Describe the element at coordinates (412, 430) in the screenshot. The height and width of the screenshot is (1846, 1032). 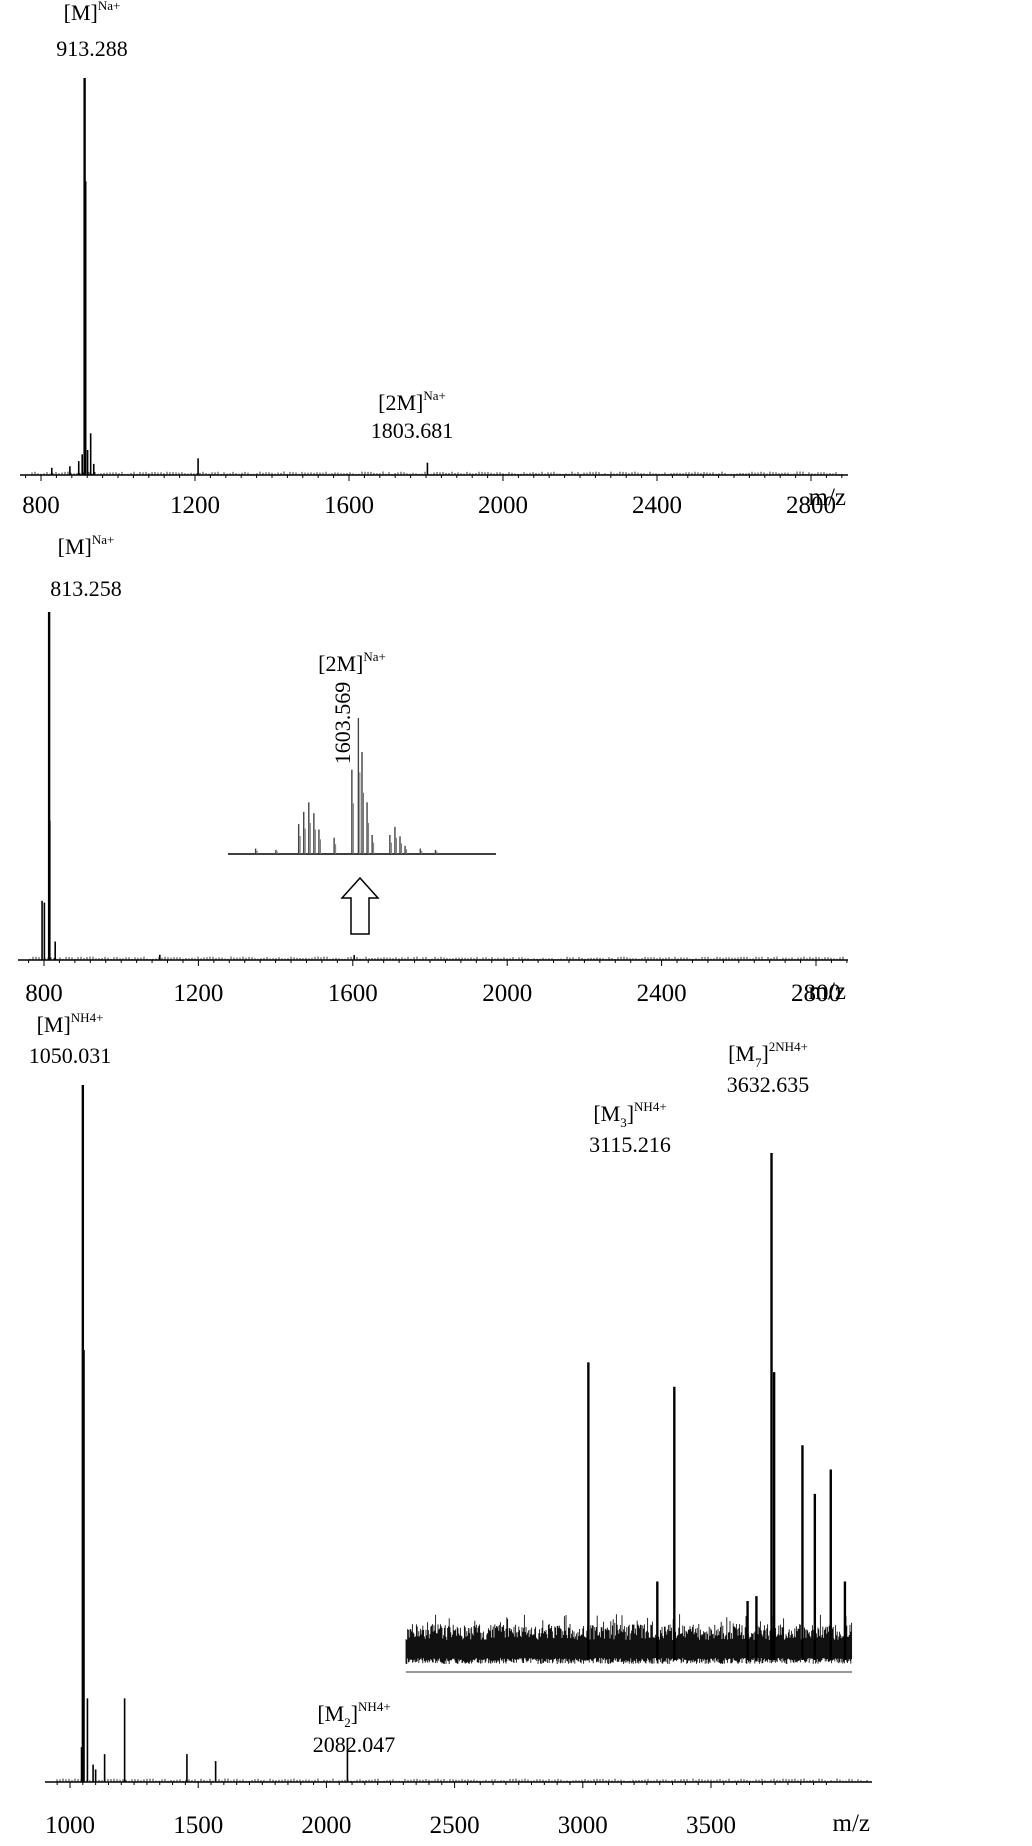
I see `peak-mz-label: 1803.681` at that location.